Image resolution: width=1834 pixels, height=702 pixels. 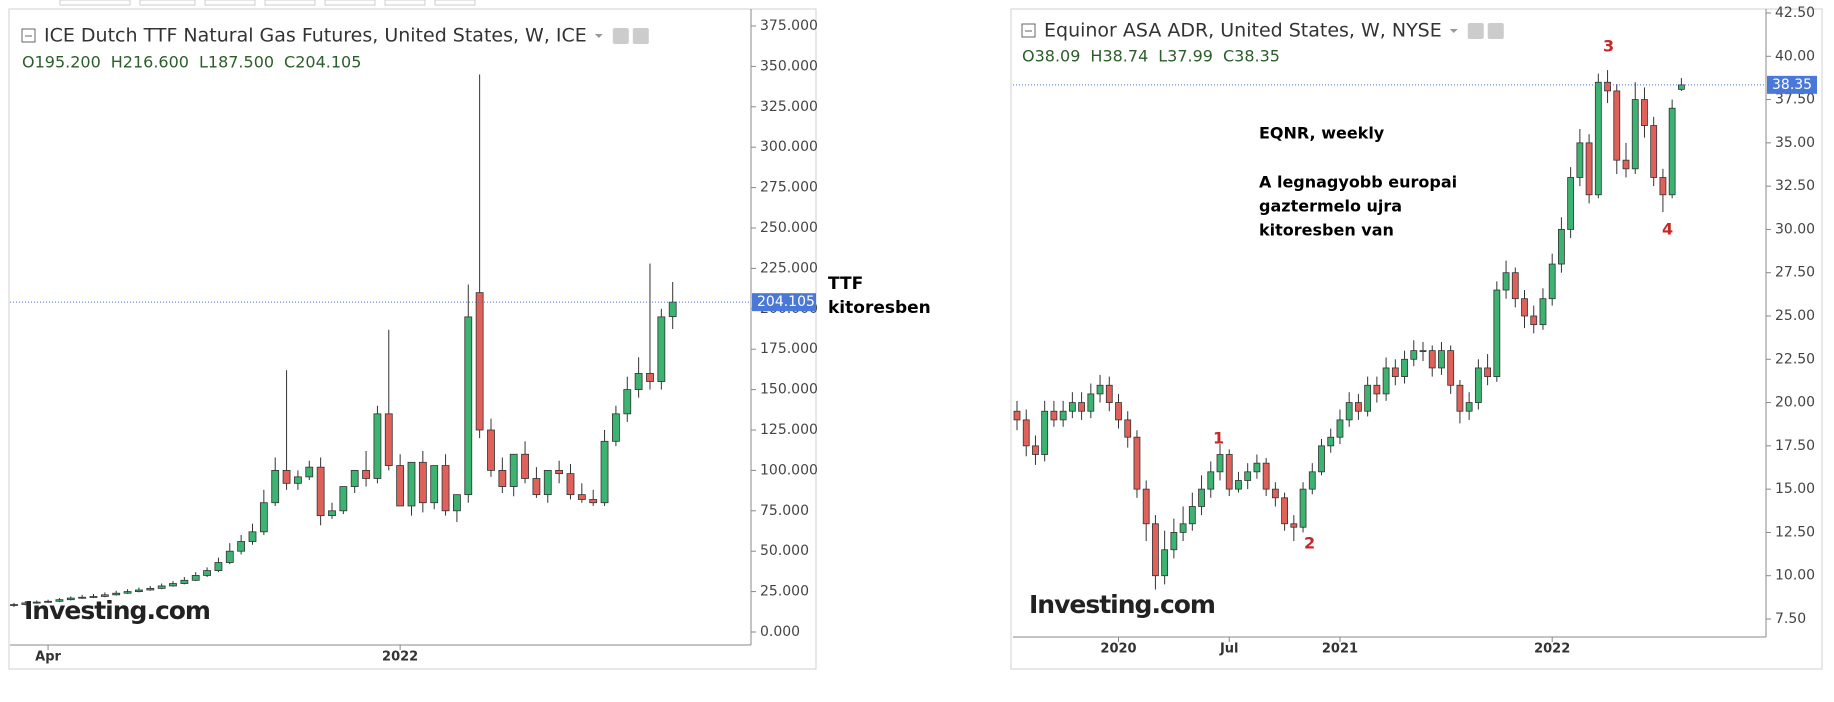 What do you see at coordinates (789, 349) in the screenshot?
I see `y-tick-label: 175.000` at bounding box center [789, 349].